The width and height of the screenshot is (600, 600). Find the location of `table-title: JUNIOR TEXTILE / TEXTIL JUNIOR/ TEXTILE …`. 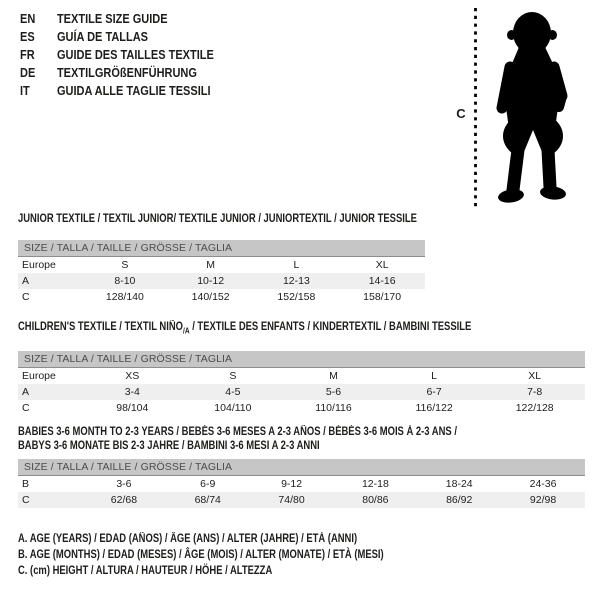

table-title: JUNIOR TEXTILE / TEXTIL JUNIOR/ TEXTILE … is located at coordinates (217, 220).